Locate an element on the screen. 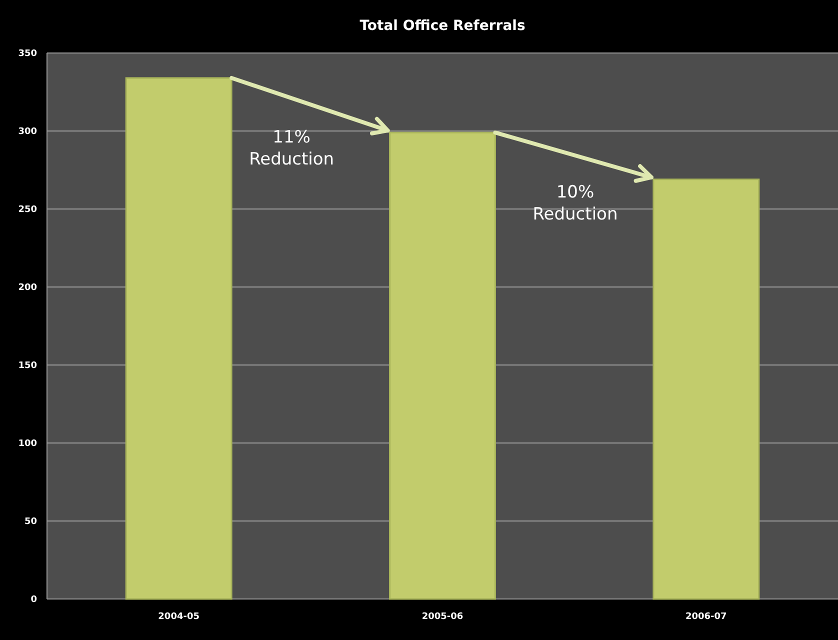  y-tick-label: 250 is located at coordinates (27, 210).